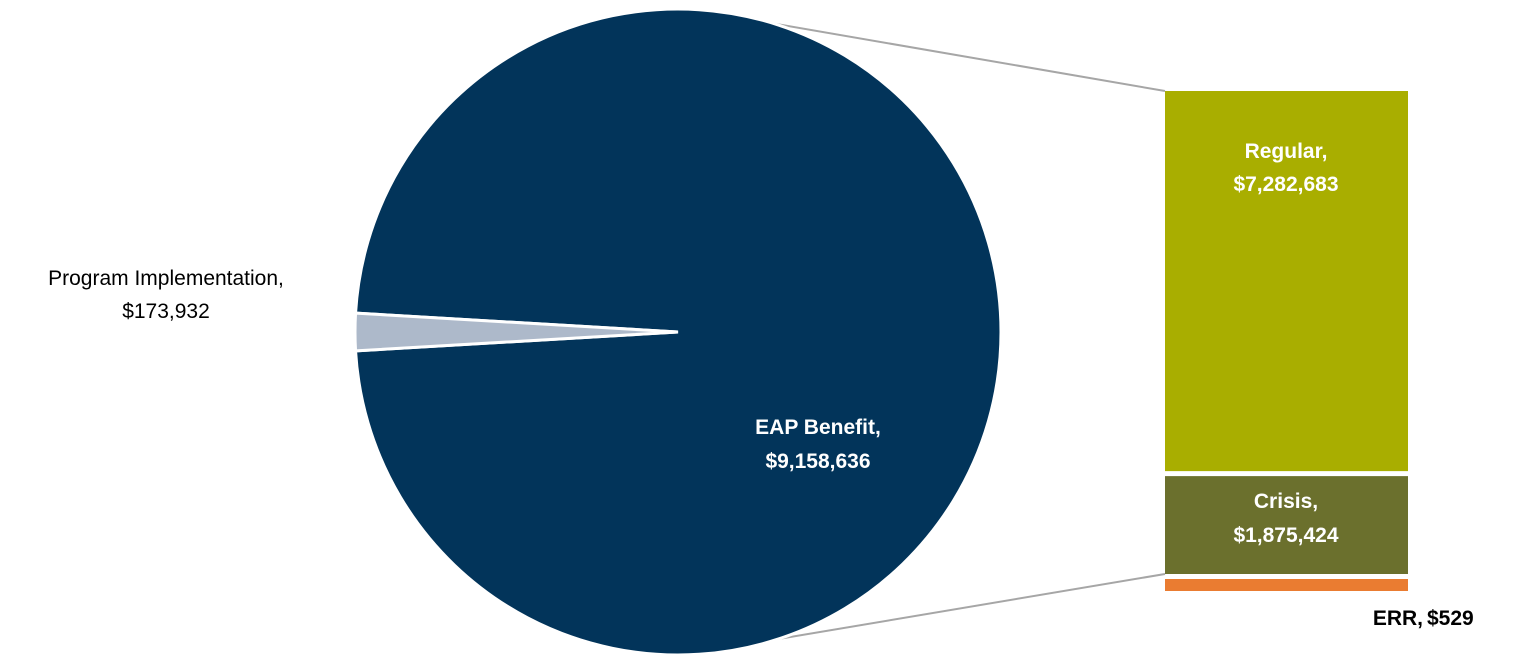 This screenshot has width=1530, height=654. Describe the element at coordinates (1286, 501) in the screenshot. I see `crisis-label: Crisis,` at that location.